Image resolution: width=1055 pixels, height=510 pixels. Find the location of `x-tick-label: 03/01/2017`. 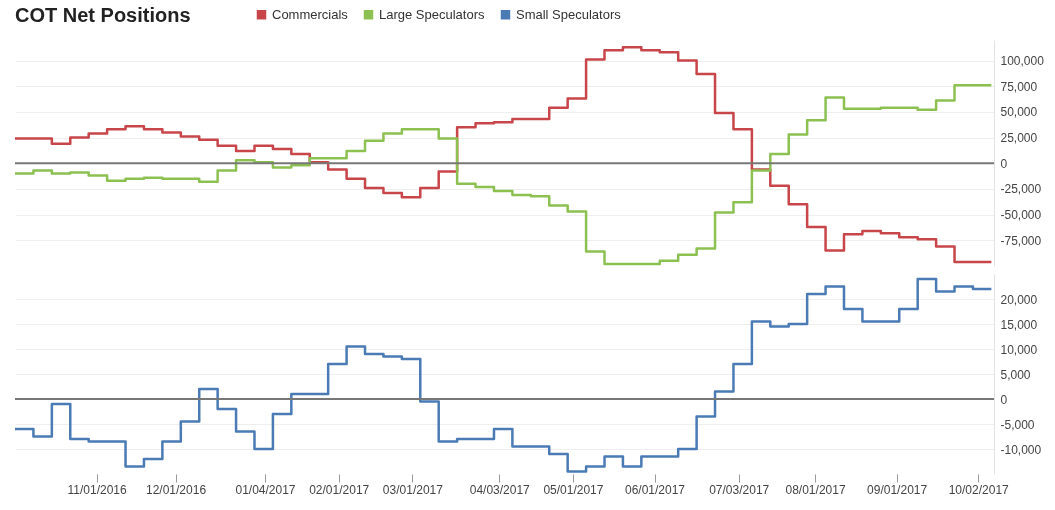

x-tick-label: 03/01/2017 is located at coordinates (413, 489).